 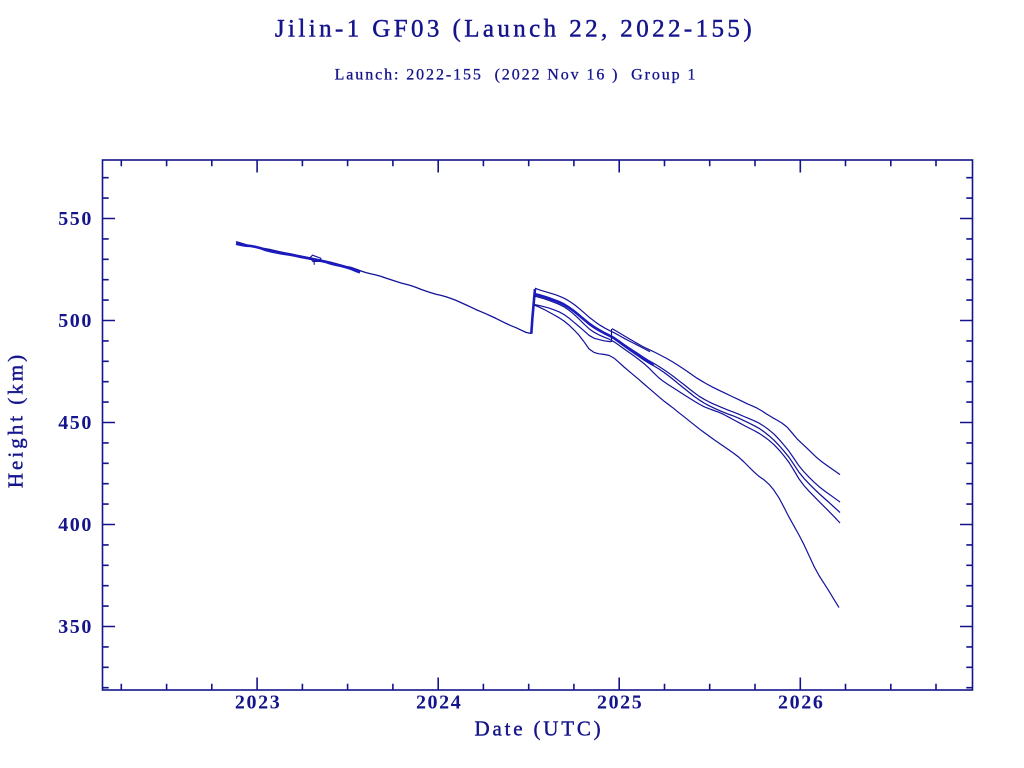 I want to click on svg-text:Launch: 2022-155 (2022 Nov 16: Launch: 2022-155 (2022 Nov 16 ) Group 1, so click(x=516, y=75).